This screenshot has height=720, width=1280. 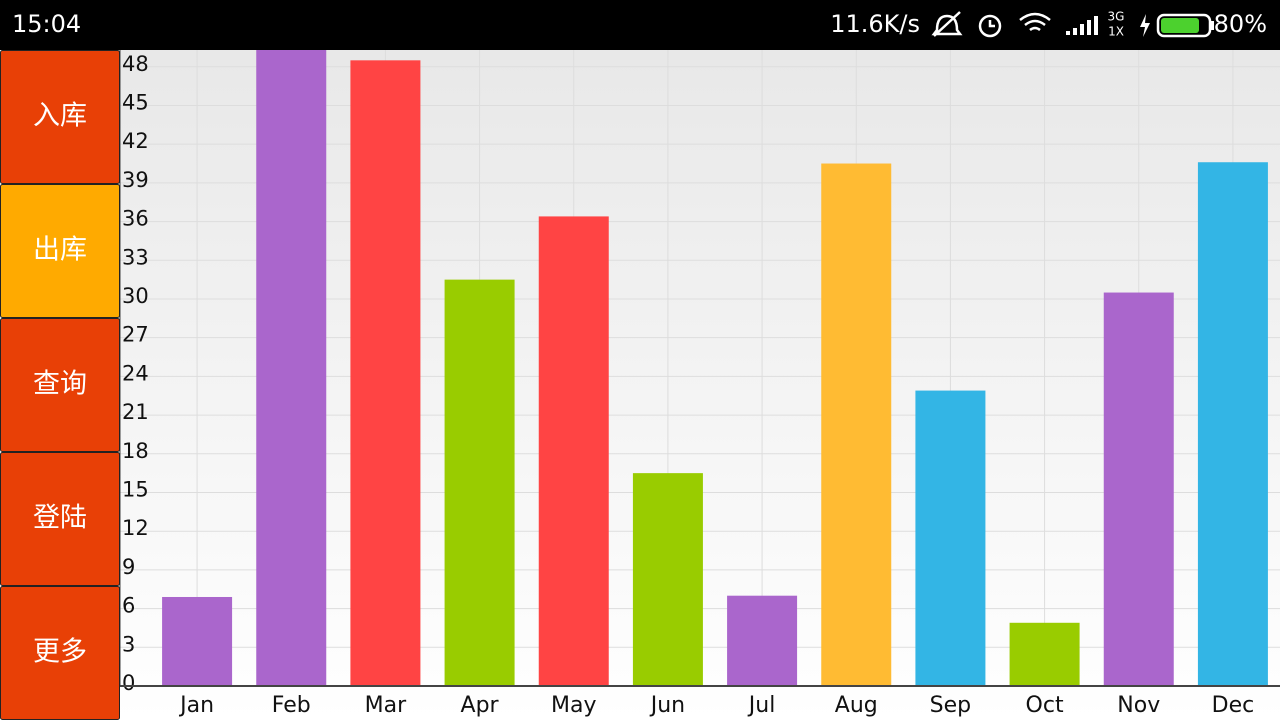 What do you see at coordinates (1233, 705) in the screenshot?
I see `x-tick-label: Dec` at bounding box center [1233, 705].